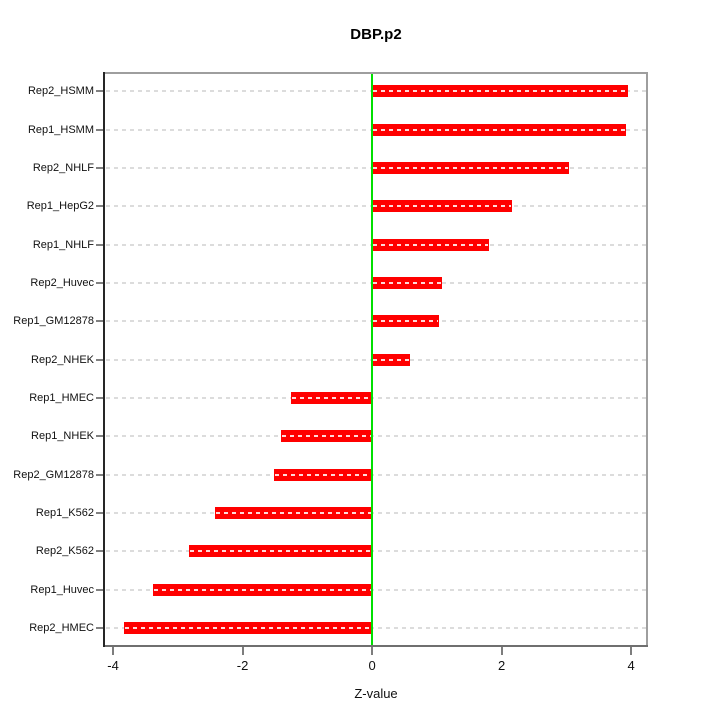  I want to click on bar-Rep1_NHEK, so click(327, 436).